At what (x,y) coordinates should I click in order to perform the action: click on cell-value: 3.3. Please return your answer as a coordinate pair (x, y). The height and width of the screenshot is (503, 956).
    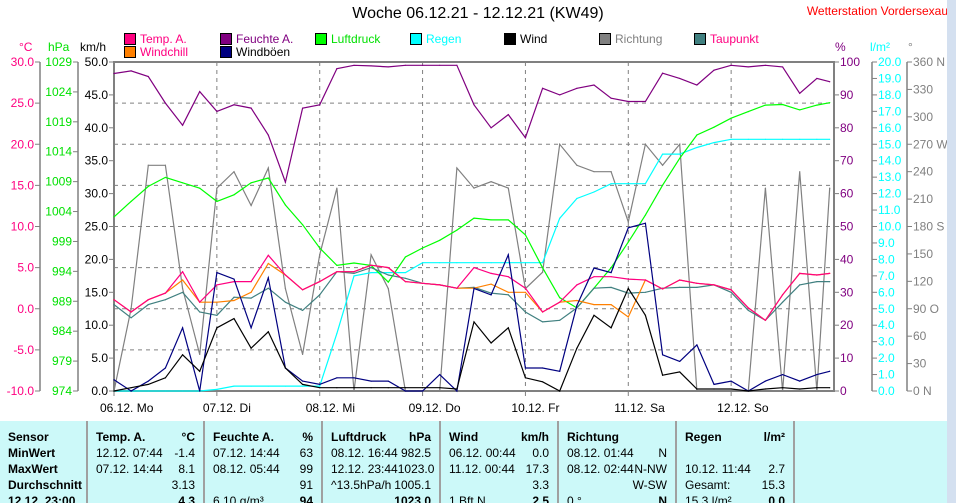
    Looking at the image, I should click on (540, 485).